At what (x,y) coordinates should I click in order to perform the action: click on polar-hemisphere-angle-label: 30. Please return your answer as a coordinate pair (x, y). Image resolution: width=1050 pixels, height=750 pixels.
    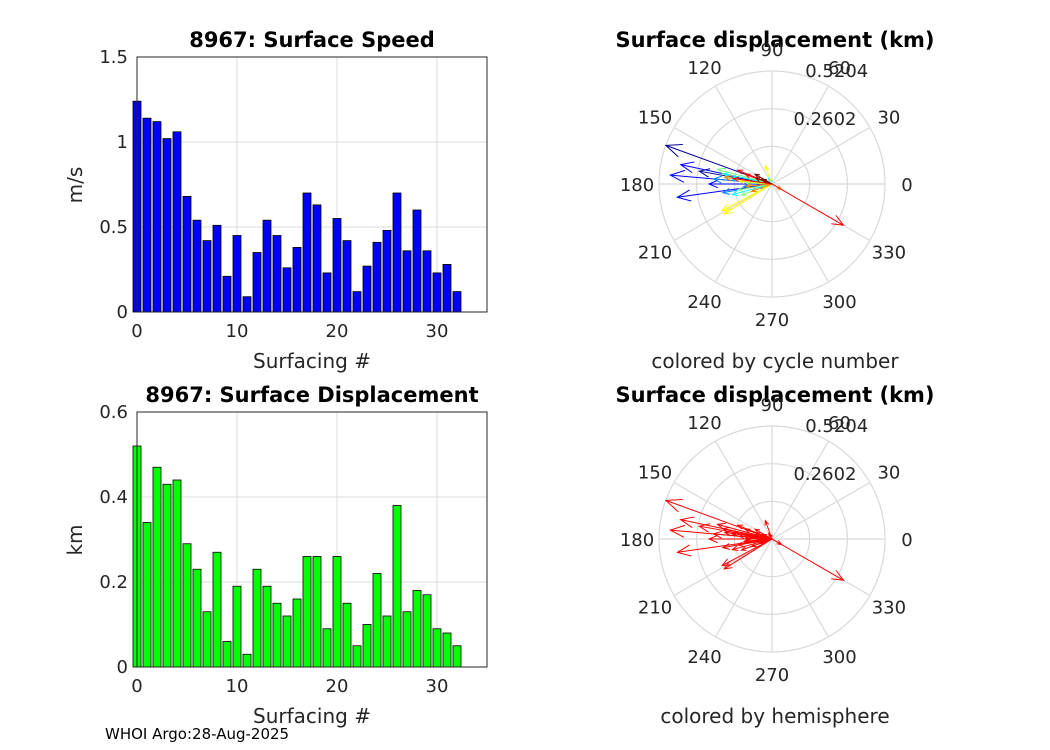
    Looking at the image, I should click on (888, 473).